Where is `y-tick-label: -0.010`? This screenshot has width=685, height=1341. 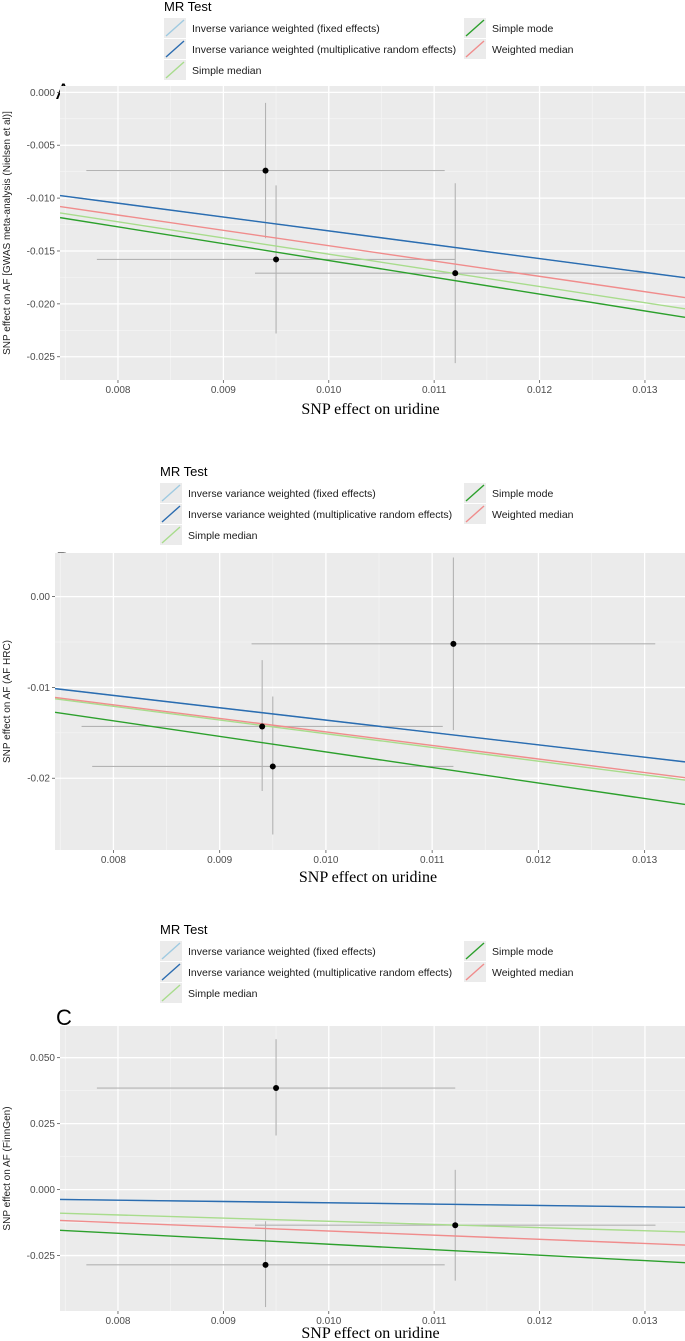
y-tick-label: -0.010 is located at coordinates (41, 199).